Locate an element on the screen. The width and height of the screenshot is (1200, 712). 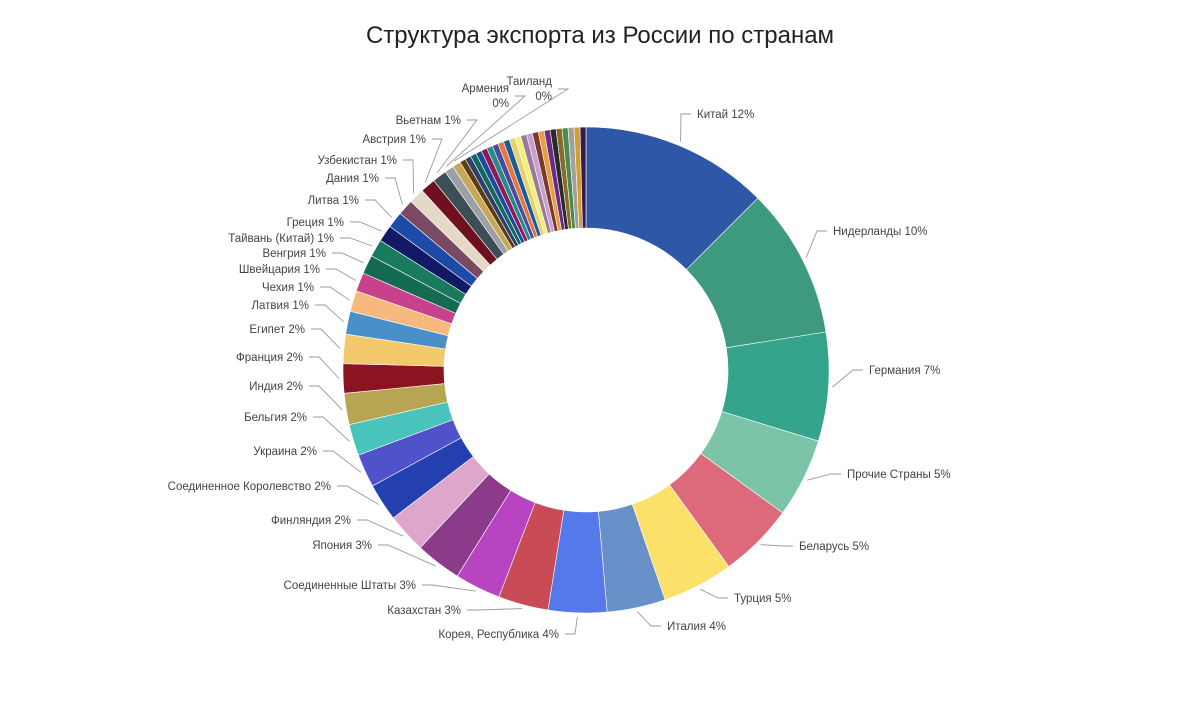
slice-label-27: Узбекистан 1% is located at coordinates (357, 161).